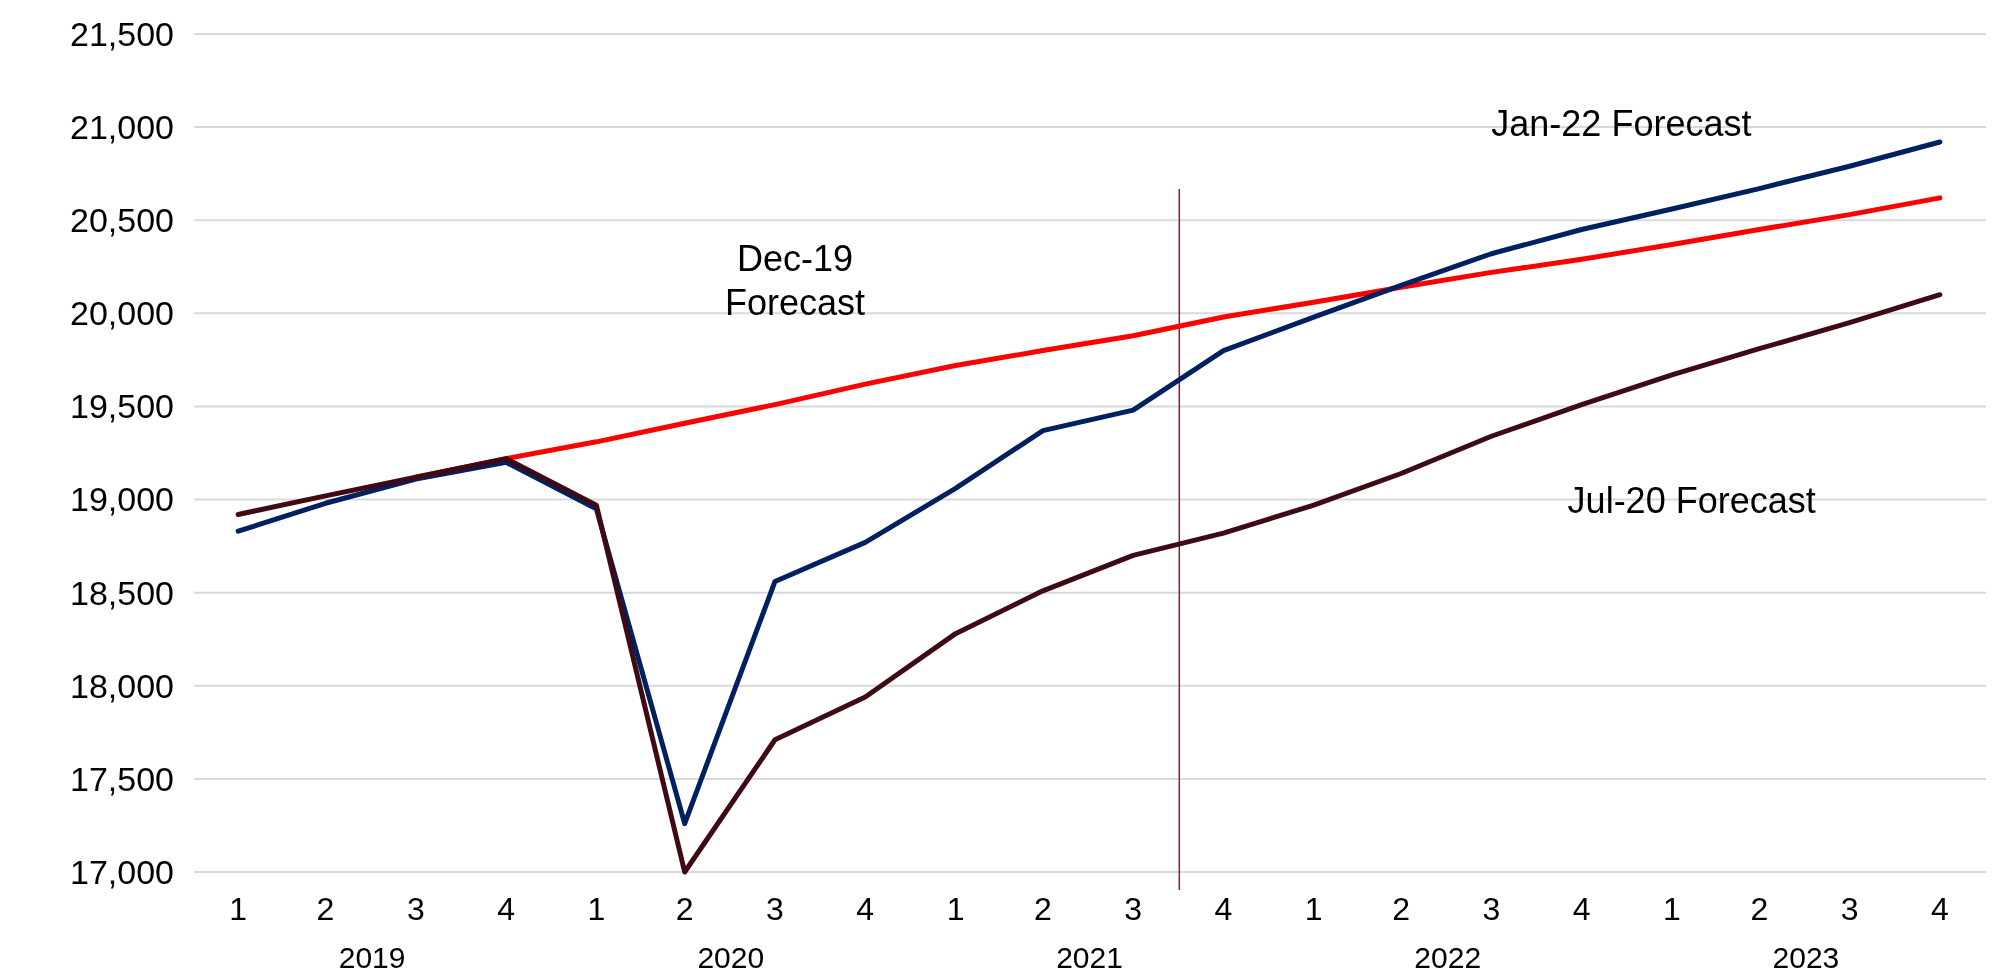 The height and width of the screenshot is (976, 2010). Describe the element at coordinates (1621, 124) in the screenshot. I see `series-label: Jan-22 Forecast` at that location.